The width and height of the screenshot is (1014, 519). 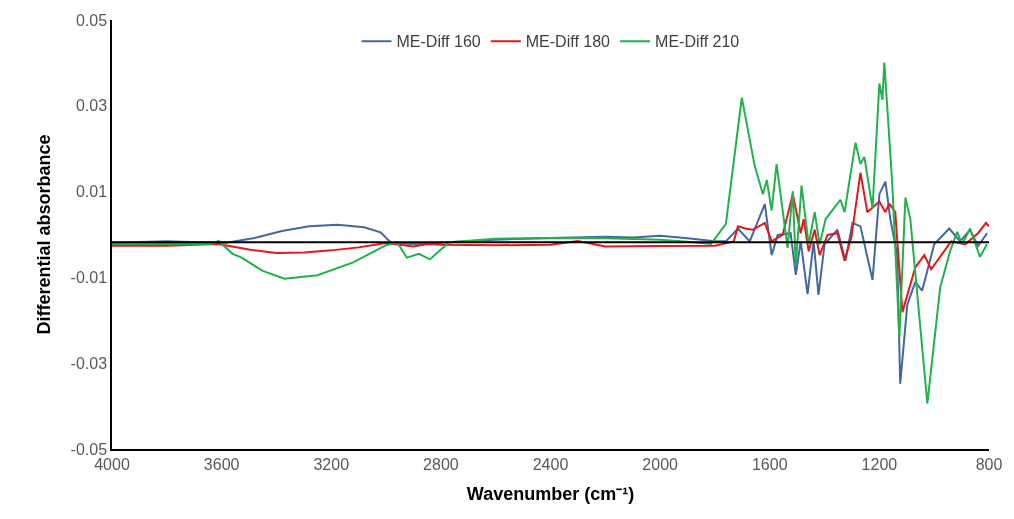 I want to click on legend-label: ME-Diff 180, so click(x=568, y=42).